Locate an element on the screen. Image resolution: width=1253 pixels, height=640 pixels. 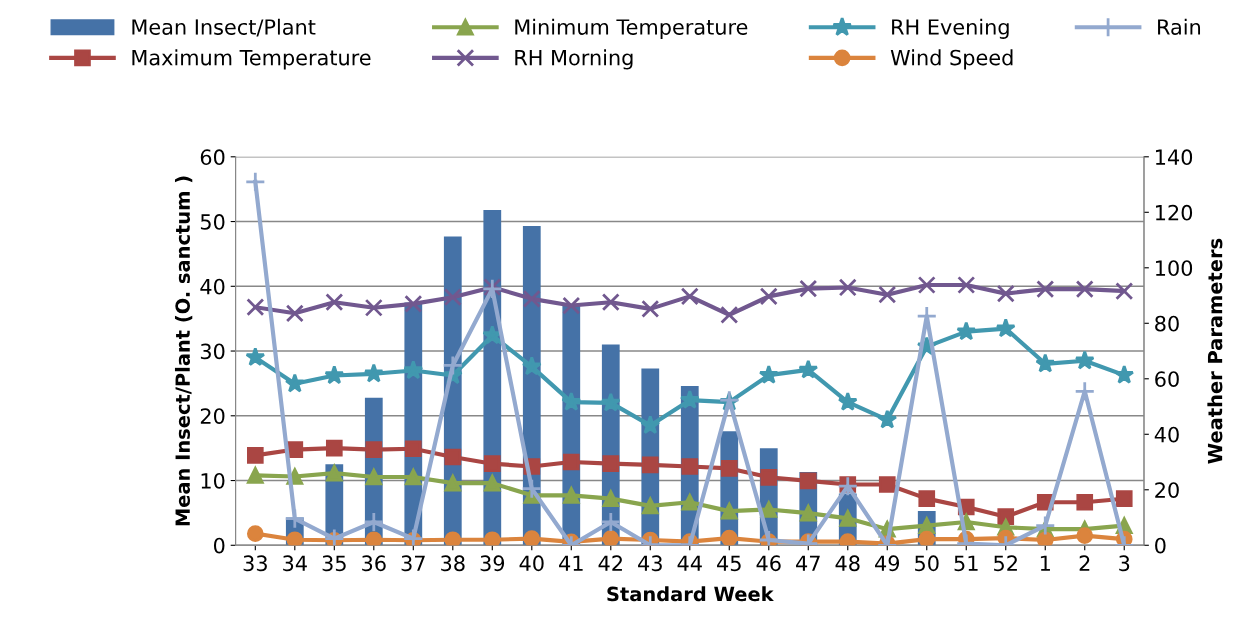
y2-tick-label: 120 is located at coordinates (1174, 212).